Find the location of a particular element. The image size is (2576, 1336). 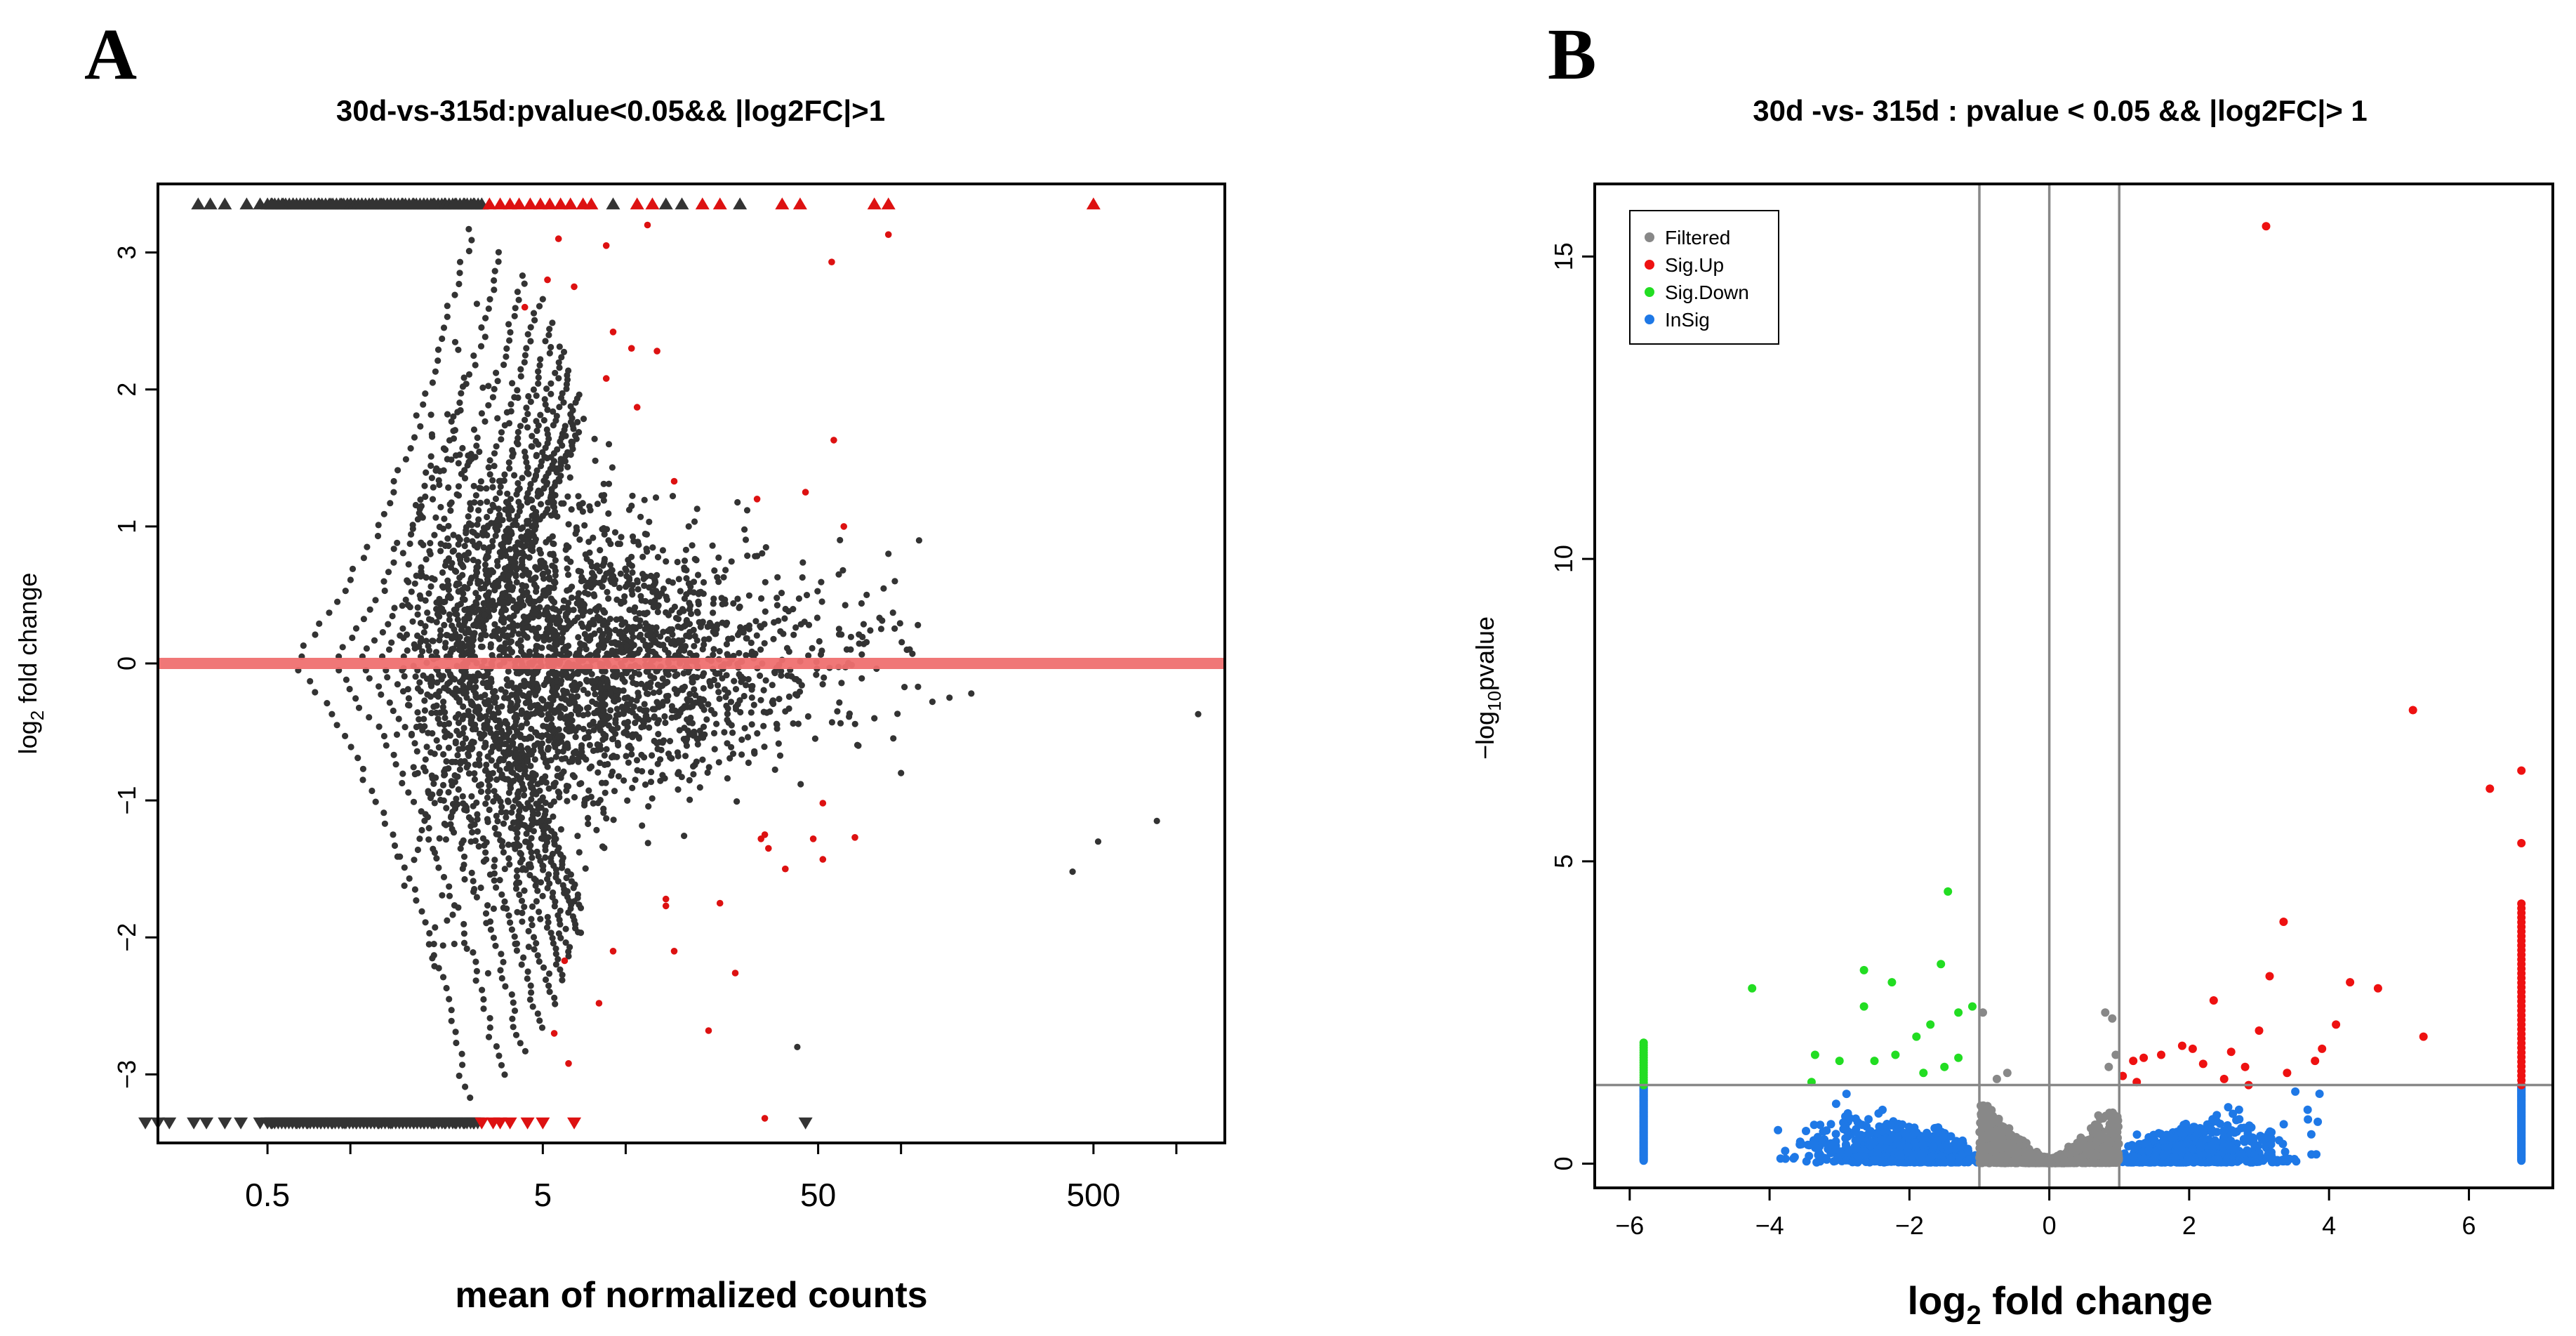

ma-significant-point is located at coordinates (674, 951).